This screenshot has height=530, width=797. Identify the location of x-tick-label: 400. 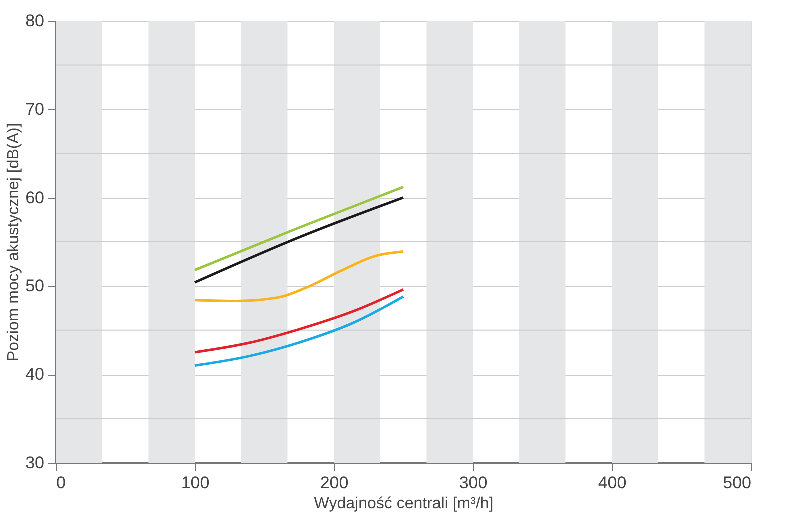
(612, 483).